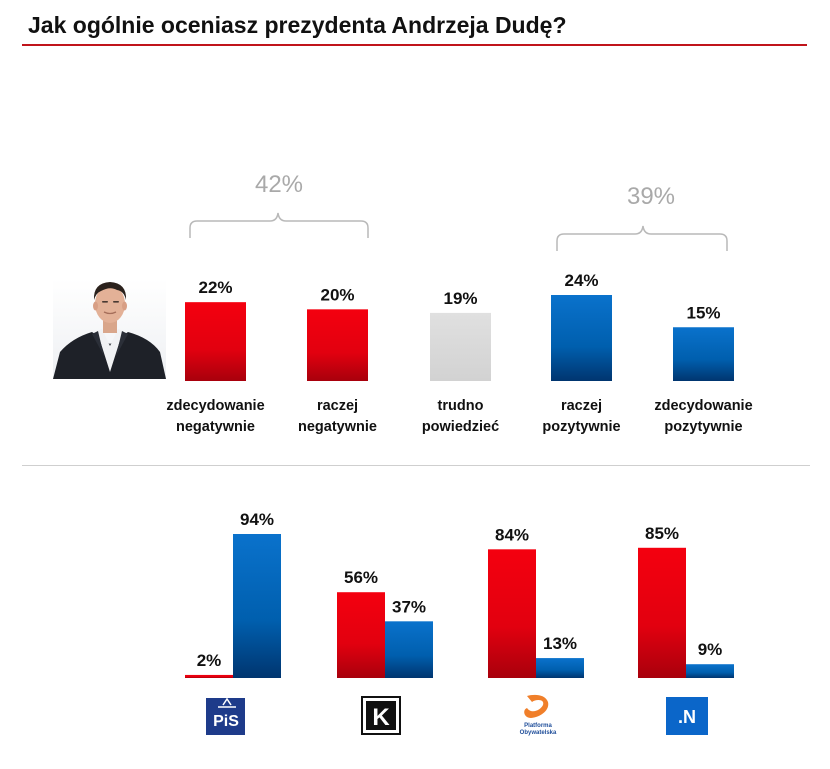 This screenshot has height=769, width=830. I want to click on value-label-rating-3: 19%, so click(460, 298).